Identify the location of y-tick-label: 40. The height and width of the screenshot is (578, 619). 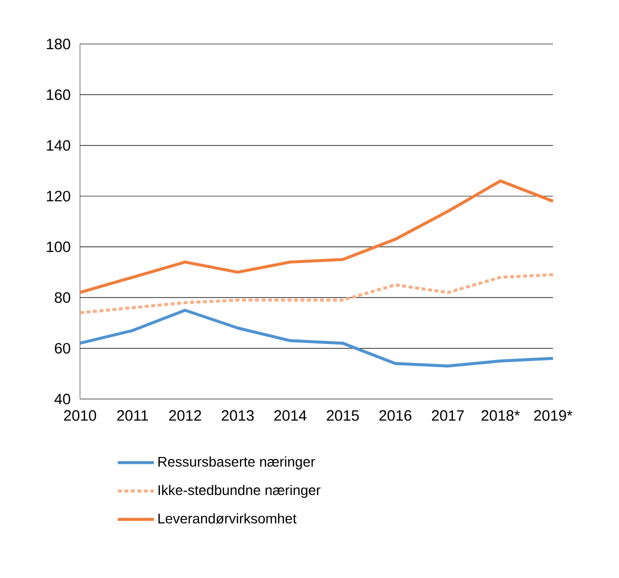
(62, 399).